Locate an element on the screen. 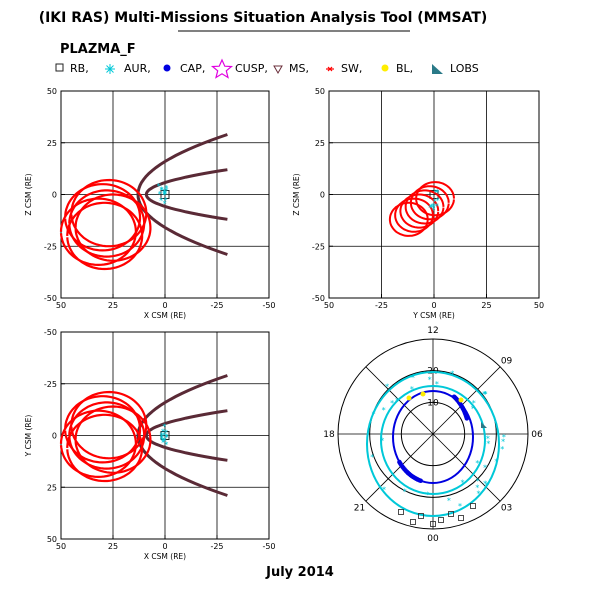  legend-item-cap: CAP, is located at coordinates (184, 68).